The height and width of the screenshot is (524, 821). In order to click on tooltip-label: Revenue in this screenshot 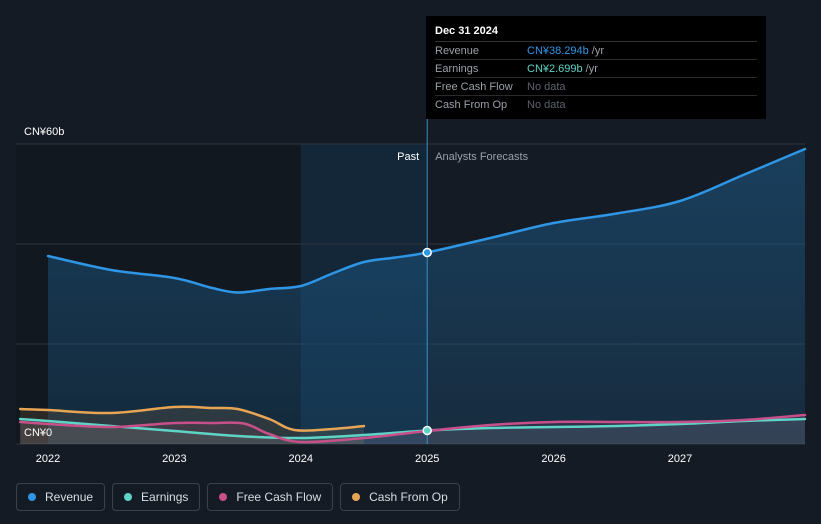, I will do `click(457, 50)`.